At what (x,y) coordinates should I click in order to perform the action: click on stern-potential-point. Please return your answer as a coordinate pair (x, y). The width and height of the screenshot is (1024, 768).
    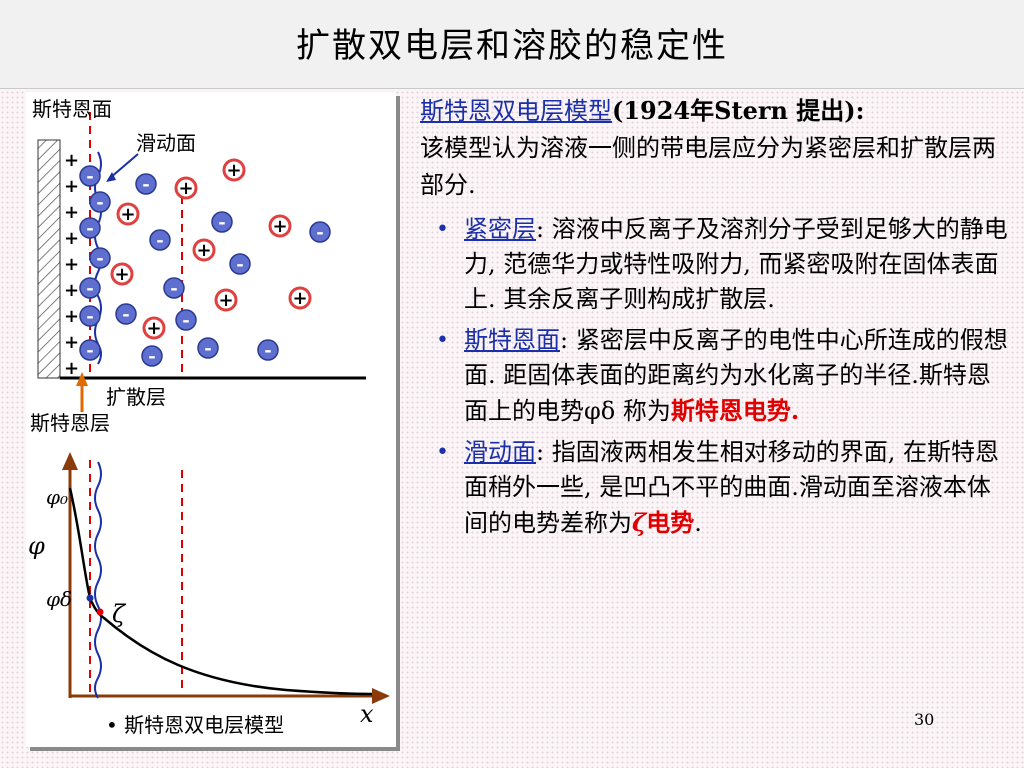
    Looking at the image, I should click on (90, 598).